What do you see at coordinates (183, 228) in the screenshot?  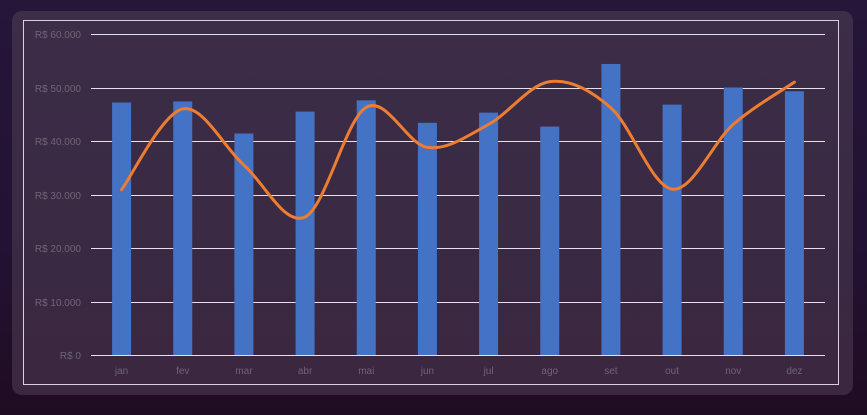 I see `bar-fev` at bounding box center [183, 228].